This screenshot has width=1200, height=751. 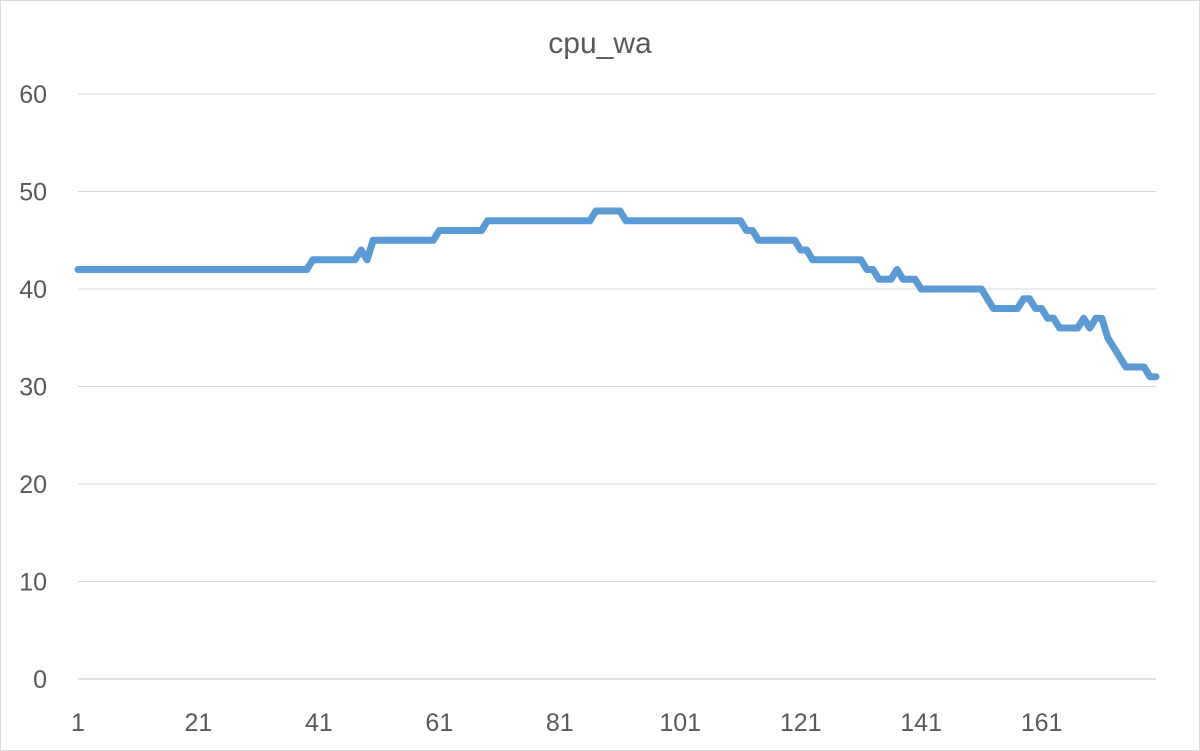 What do you see at coordinates (33, 95) in the screenshot?
I see `y-tick-label: 60` at bounding box center [33, 95].